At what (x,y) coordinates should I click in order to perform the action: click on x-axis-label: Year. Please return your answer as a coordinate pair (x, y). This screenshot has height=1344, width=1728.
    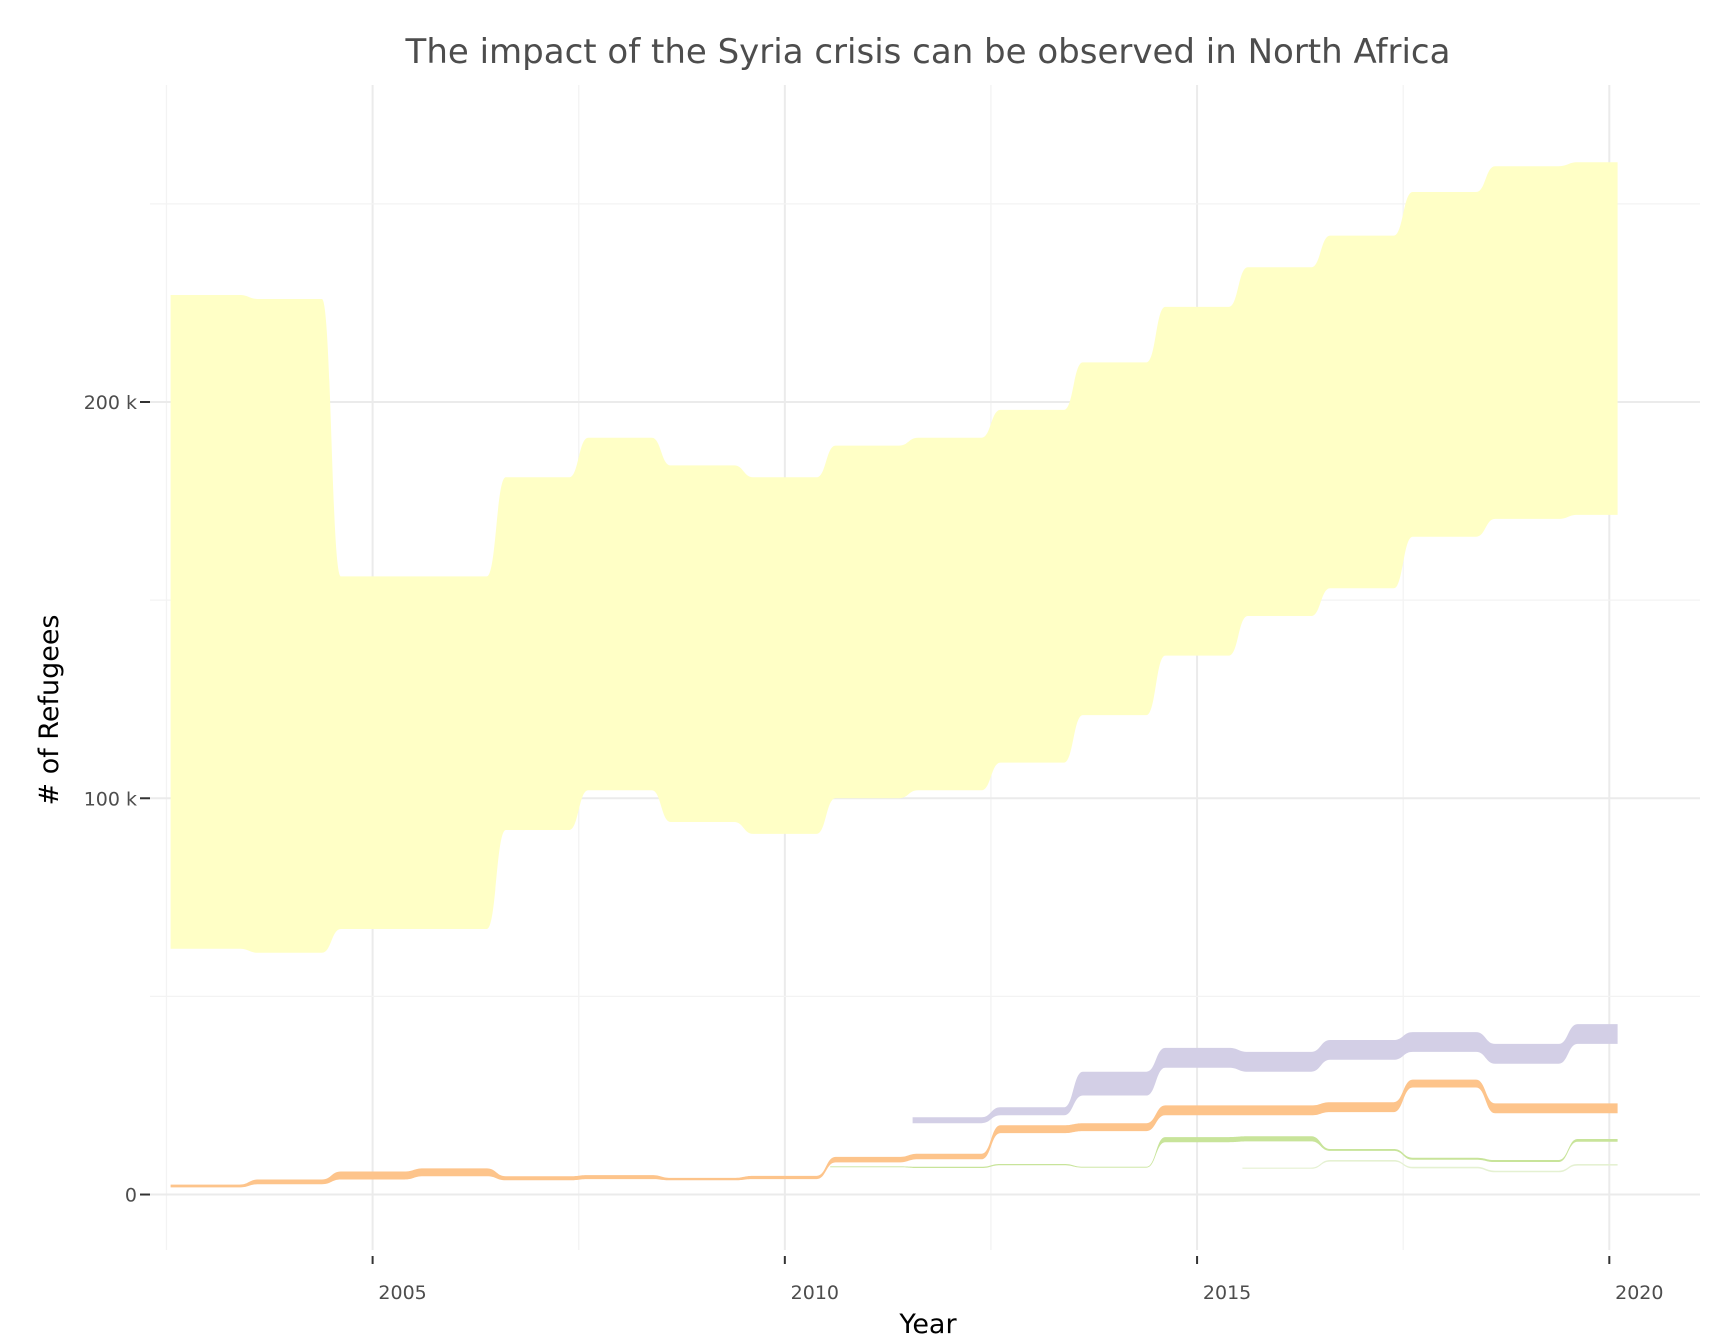
    Looking at the image, I should click on (927, 1324).